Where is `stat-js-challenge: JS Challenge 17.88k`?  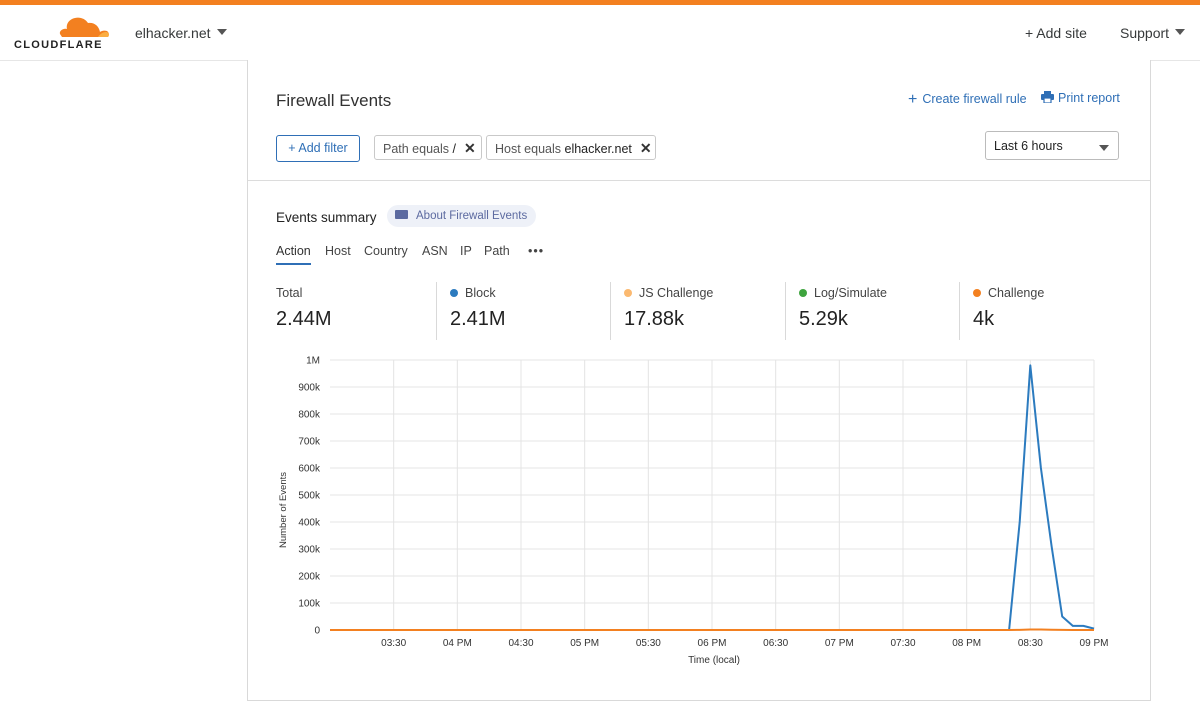
stat-js-challenge: JS Challenge 17.88k is located at coordinates (709, 314).